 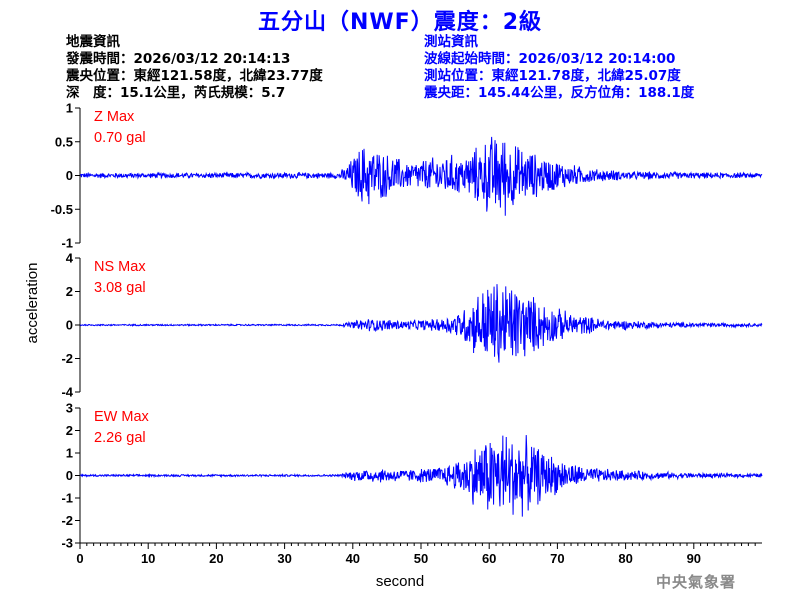 What do you see at coordinates (114, 117) in the screenshot?
I see `max-label-z: Z Max` at bounding box center [114, 117].